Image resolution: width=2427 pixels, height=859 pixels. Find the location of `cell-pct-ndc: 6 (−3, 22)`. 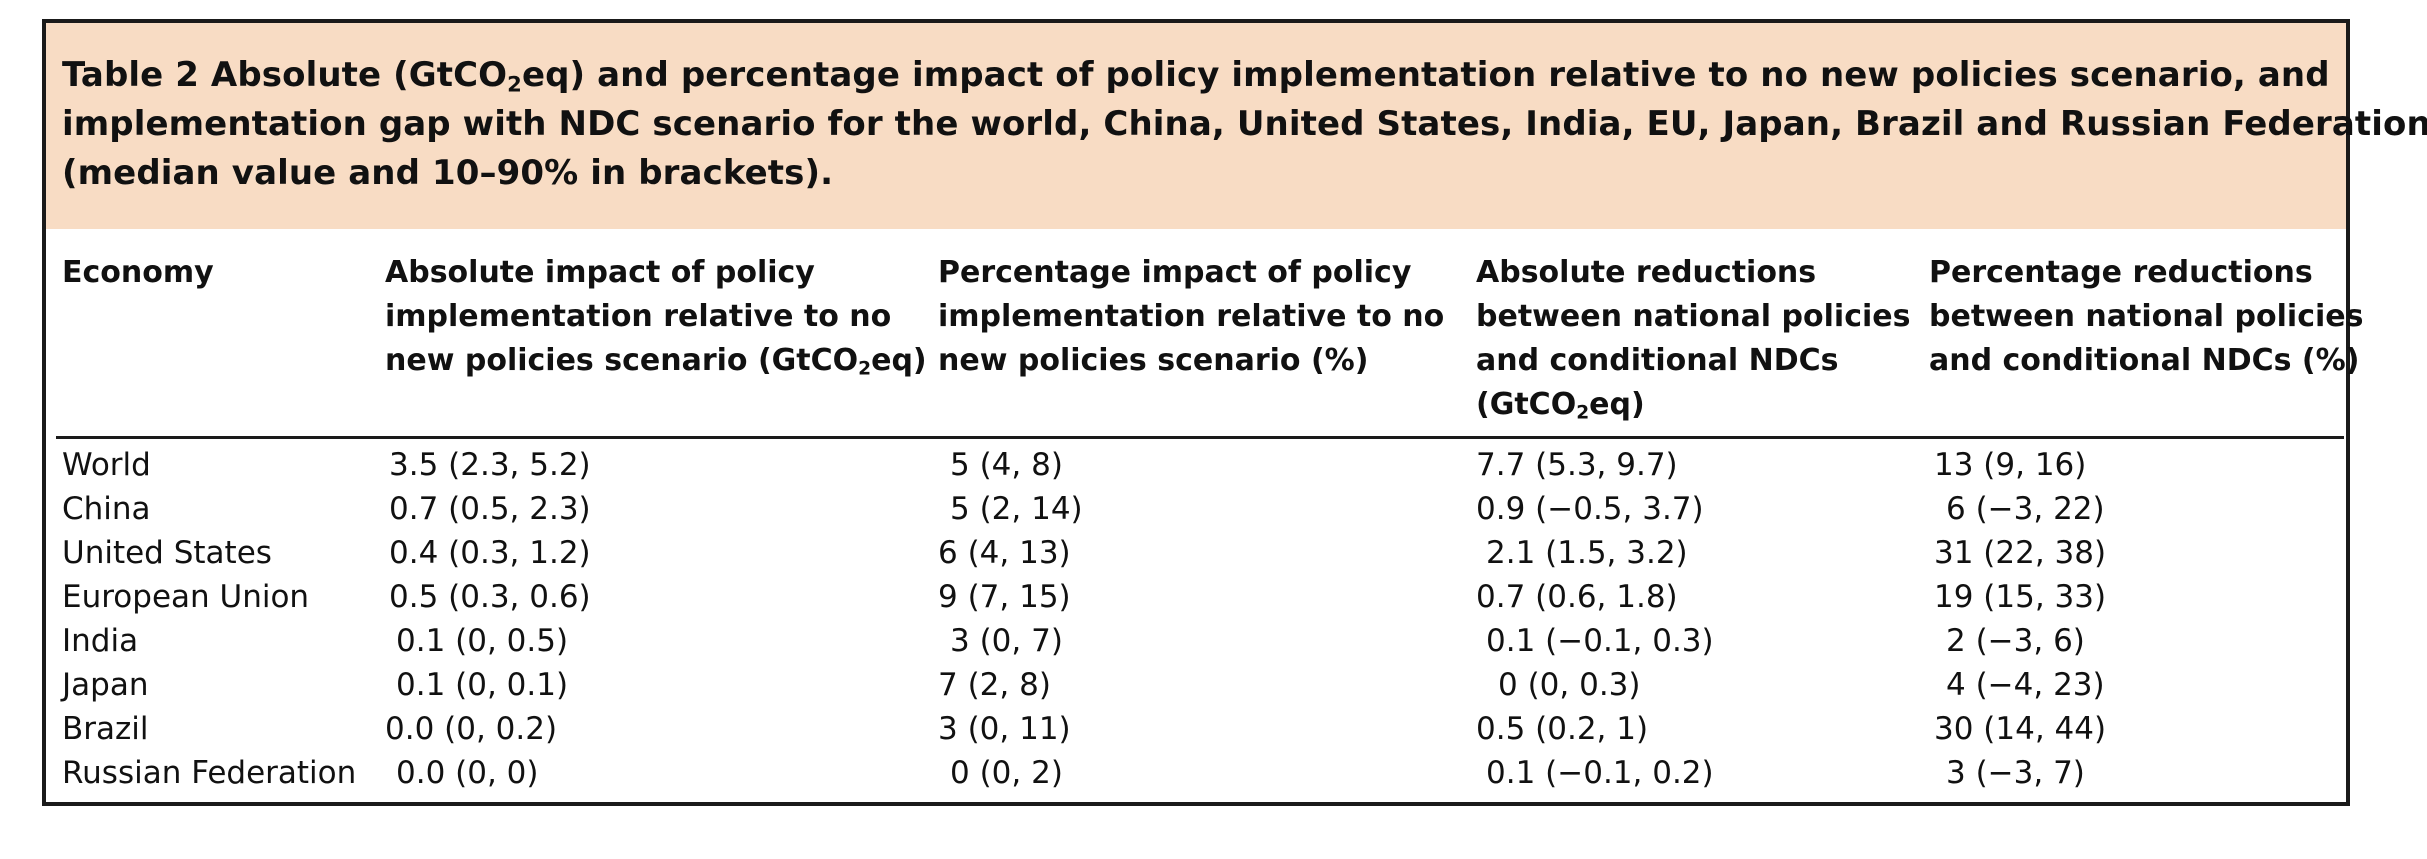

cell-pct-ndc: 6 (−3, 22) is located at coordinates (2025, 509).